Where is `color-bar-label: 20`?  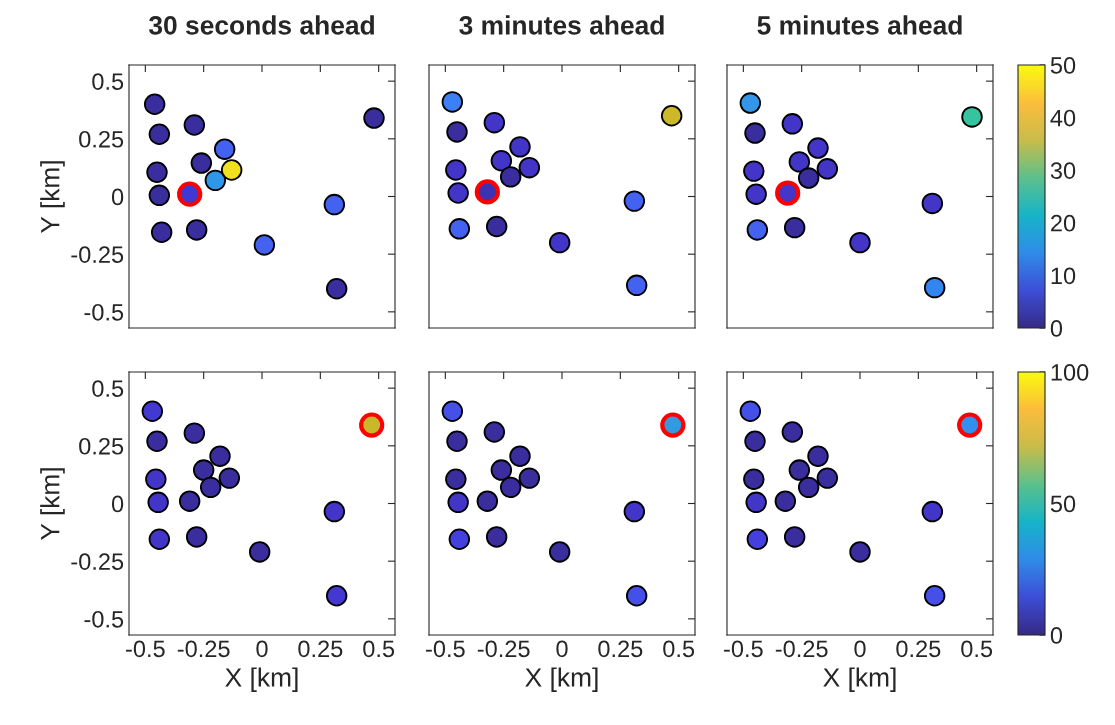
color-bar-label: 20 is located at coordinates (1063, 223).